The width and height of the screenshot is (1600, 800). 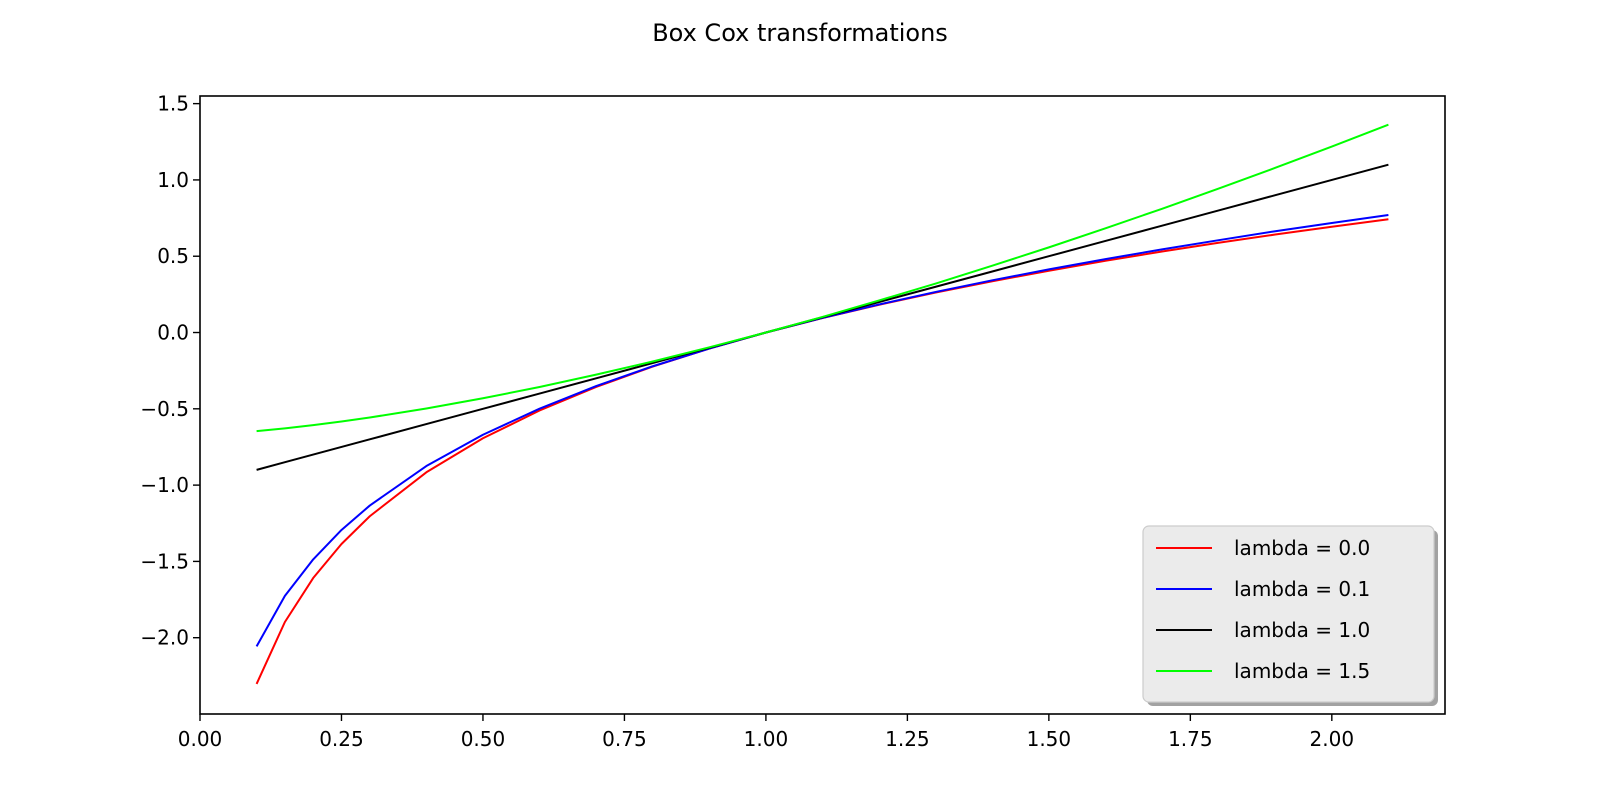 I want to click on y-tick-label: 0.5, so click(x=173, y=256).